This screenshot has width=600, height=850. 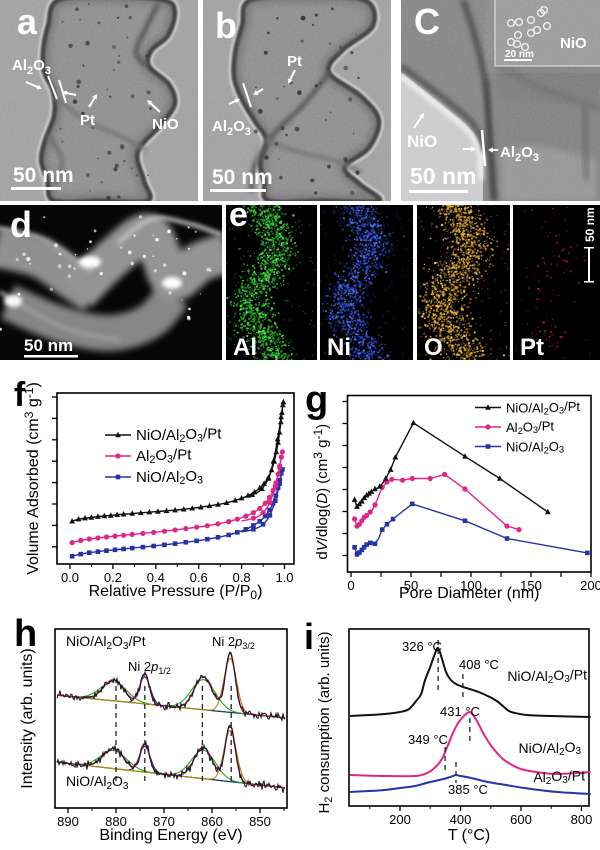 I want to click on svg-text: Al, so click(x=245, y=347).